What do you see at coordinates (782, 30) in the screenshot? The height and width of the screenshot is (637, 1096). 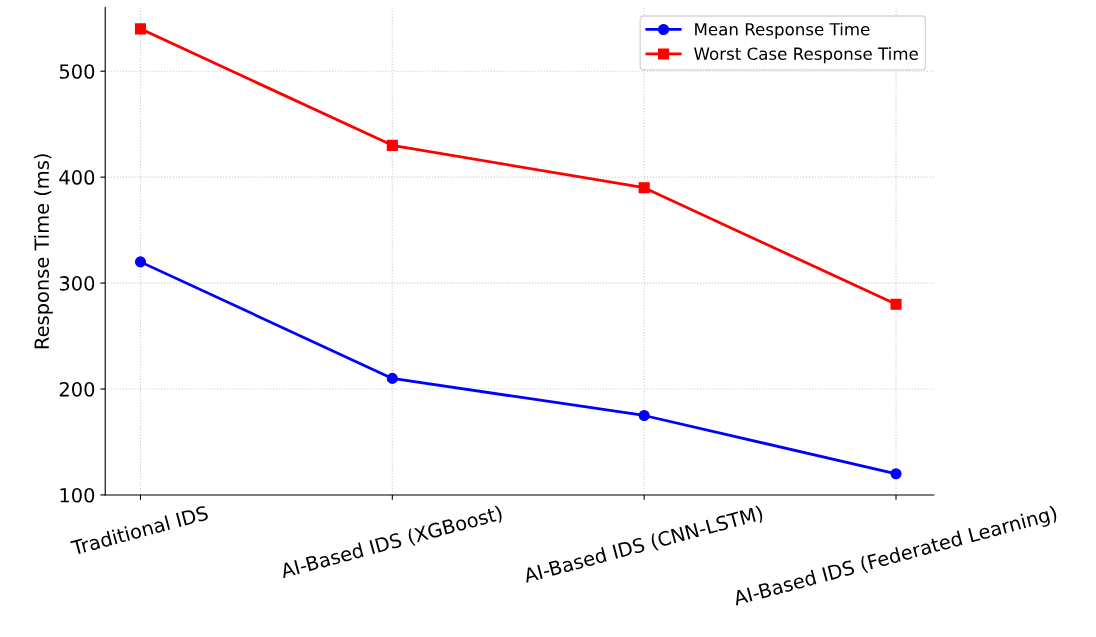 I see `legend-label: Mean Response Time` at bounding box center [782, 30].